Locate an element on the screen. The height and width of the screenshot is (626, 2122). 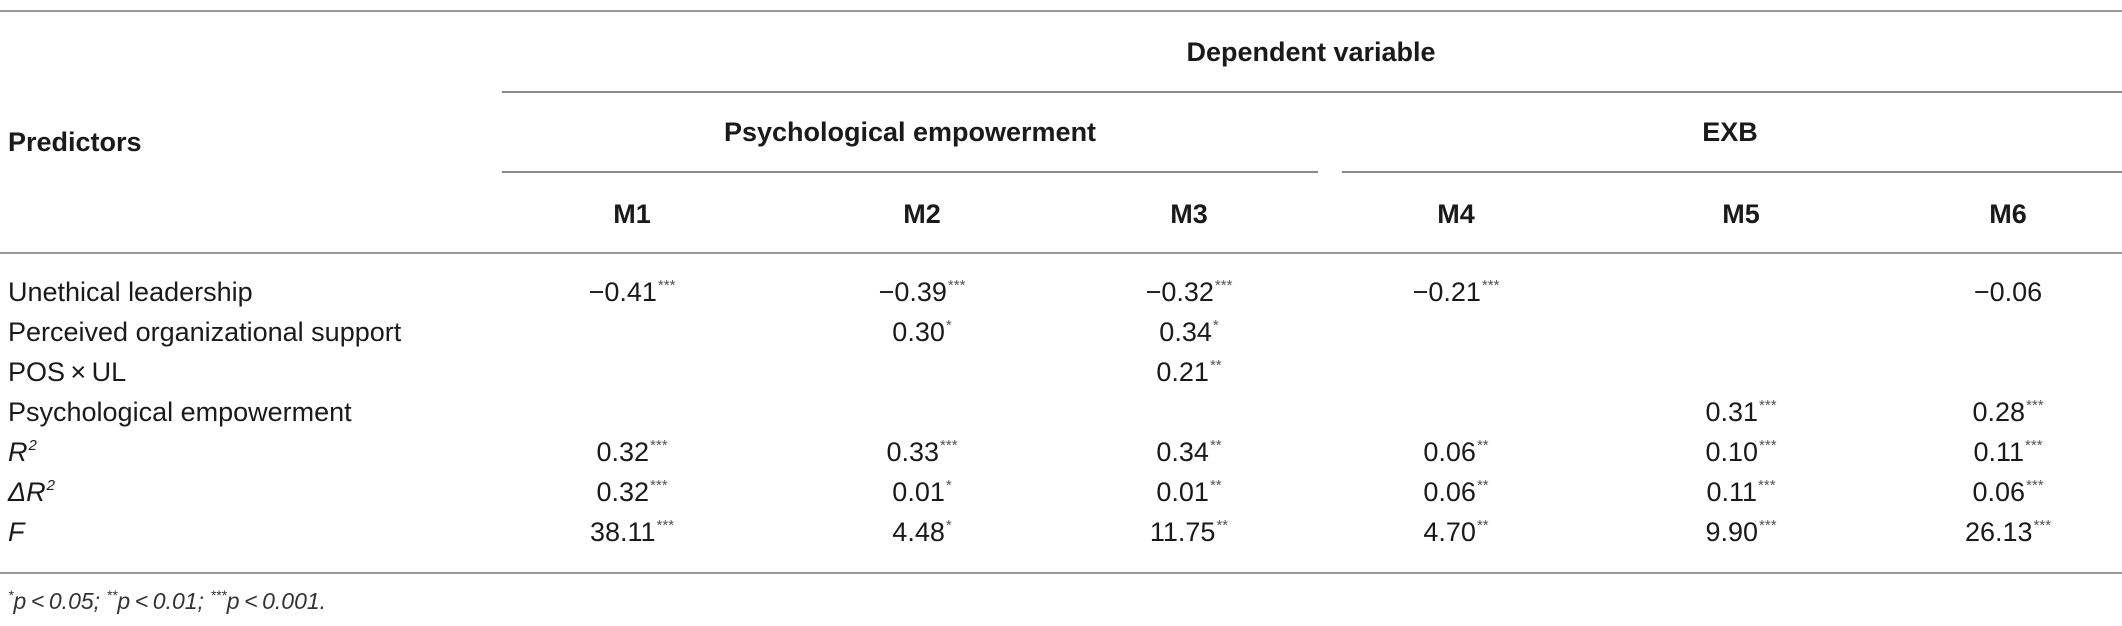
row-label: Unethical leadership is located at coordinates (130, 292).